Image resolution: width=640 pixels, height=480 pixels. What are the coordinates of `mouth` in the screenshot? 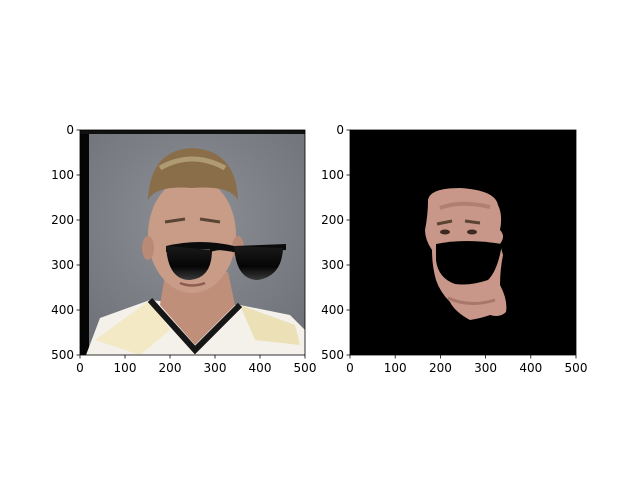 It's located at (192, 284).